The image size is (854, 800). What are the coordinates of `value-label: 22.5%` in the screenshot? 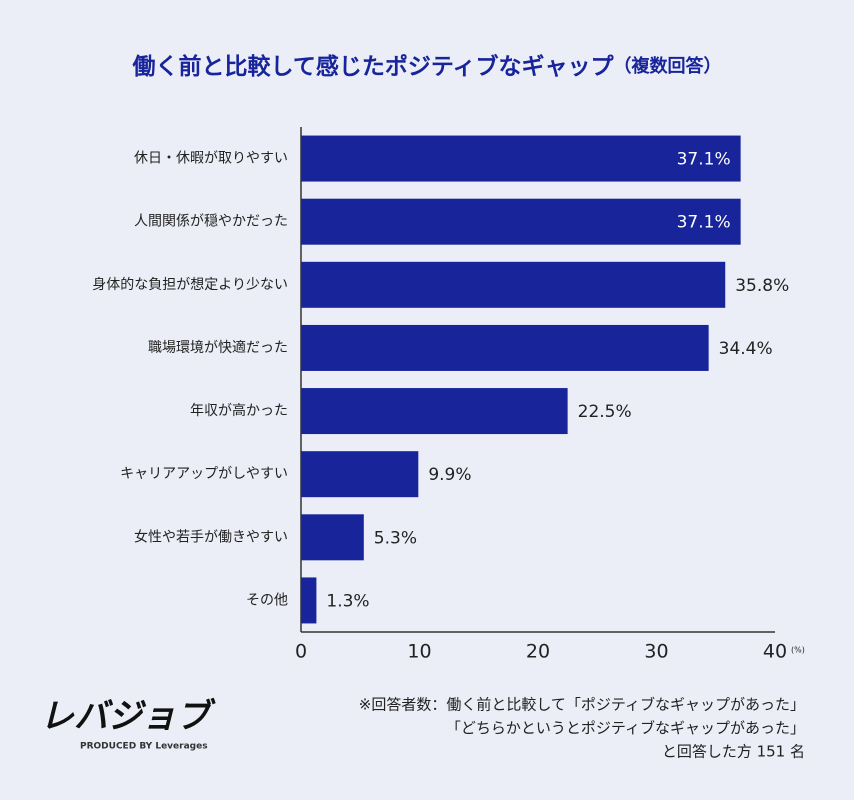 It's located at (605, 412).